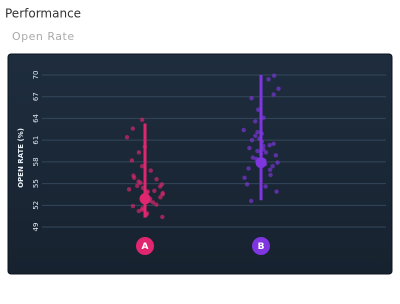  Describe the element at coordinates (43, 36) in the screenshot. I see `subtitle: Open Rate` at that location.